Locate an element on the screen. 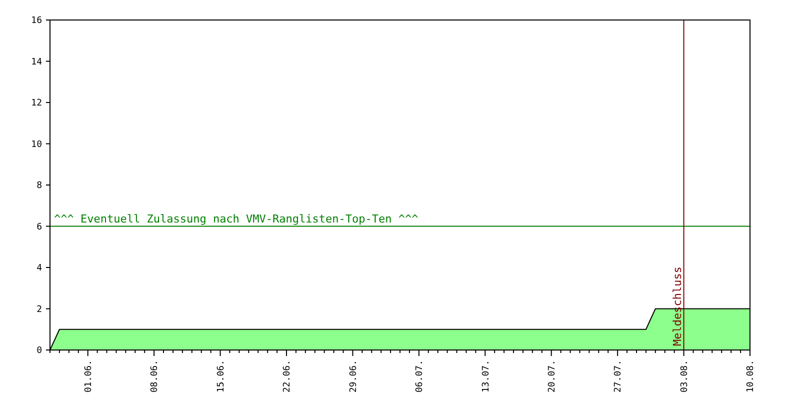  y-tick-label: 16 is located at coordinates (36, 21).